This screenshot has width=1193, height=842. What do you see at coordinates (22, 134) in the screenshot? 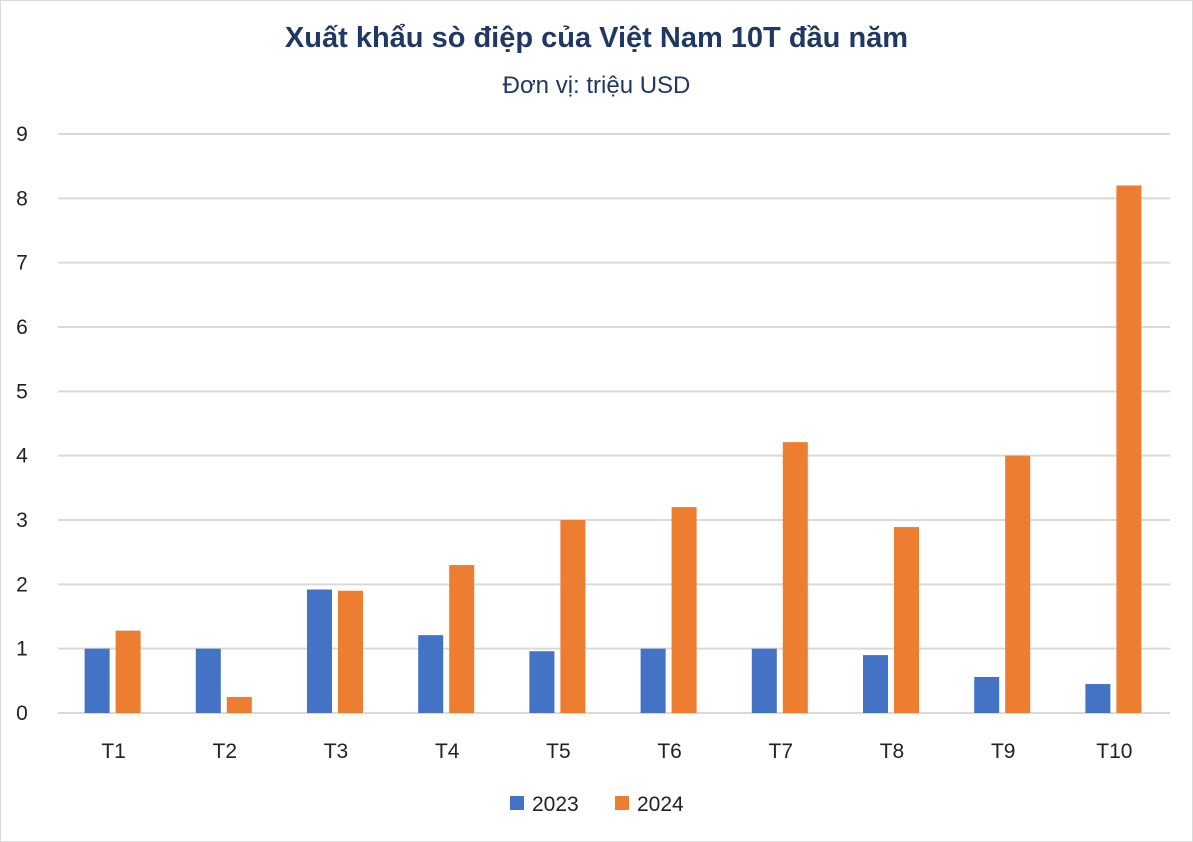
I see `y-tick-label: 9` at bounding box center [22, 134].